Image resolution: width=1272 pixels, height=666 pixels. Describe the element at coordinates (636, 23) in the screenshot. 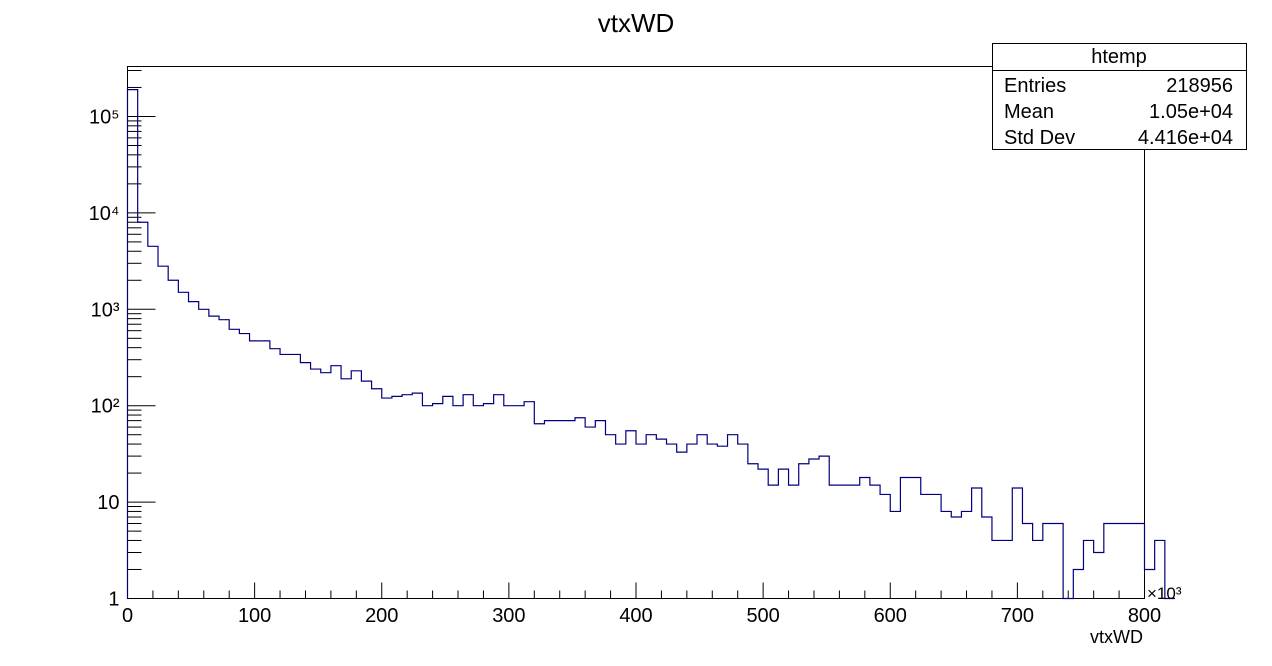

I see `chart-title: vtxWD` at that location.